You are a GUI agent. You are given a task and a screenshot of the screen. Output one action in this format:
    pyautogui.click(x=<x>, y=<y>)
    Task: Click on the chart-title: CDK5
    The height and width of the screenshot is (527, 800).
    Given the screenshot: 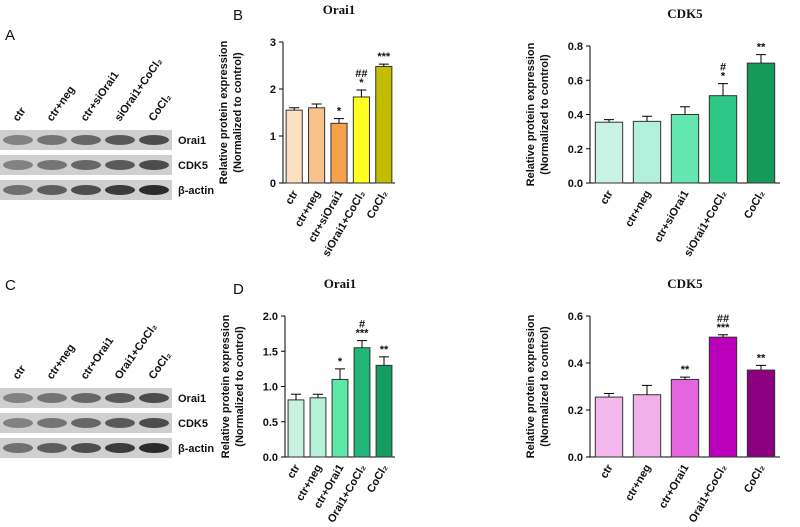 What is the action you would take?
    pyautogui.click(x=685, y=283)
    